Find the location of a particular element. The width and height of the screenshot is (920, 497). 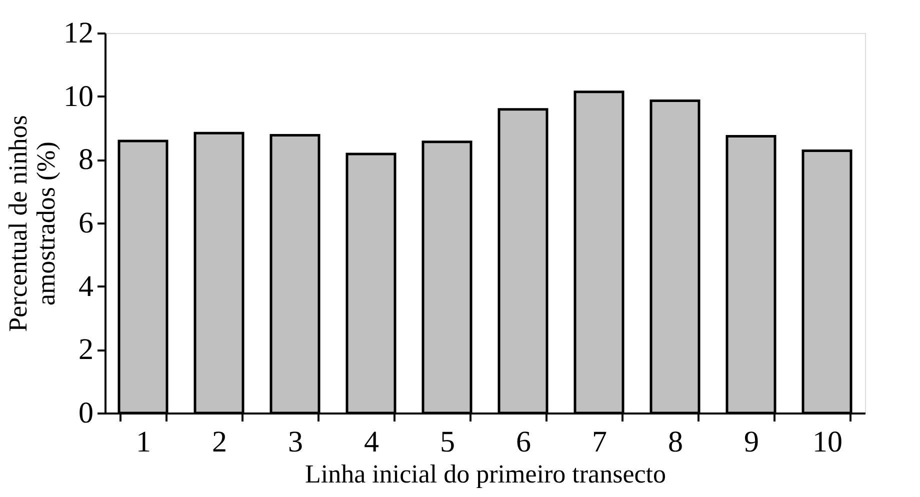

x-tick-label: 3 is located at coordinates (295, 442).